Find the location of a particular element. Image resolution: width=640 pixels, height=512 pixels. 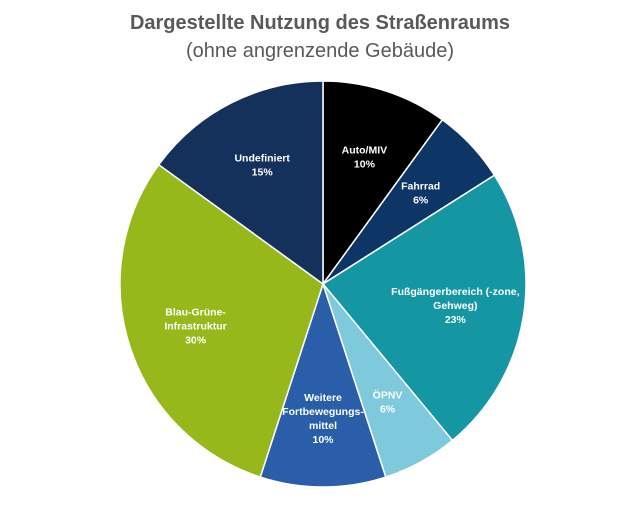

slice-category-label: Fortbewegungs- is located at coordinates (323, 412).